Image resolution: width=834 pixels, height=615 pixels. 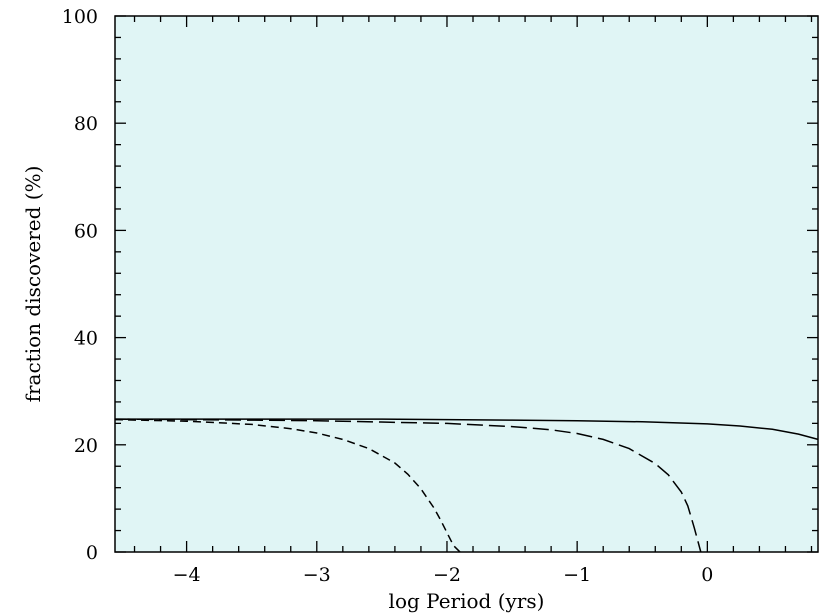 I want to click on x-tick-label: −3, so click(x=317, y=575).